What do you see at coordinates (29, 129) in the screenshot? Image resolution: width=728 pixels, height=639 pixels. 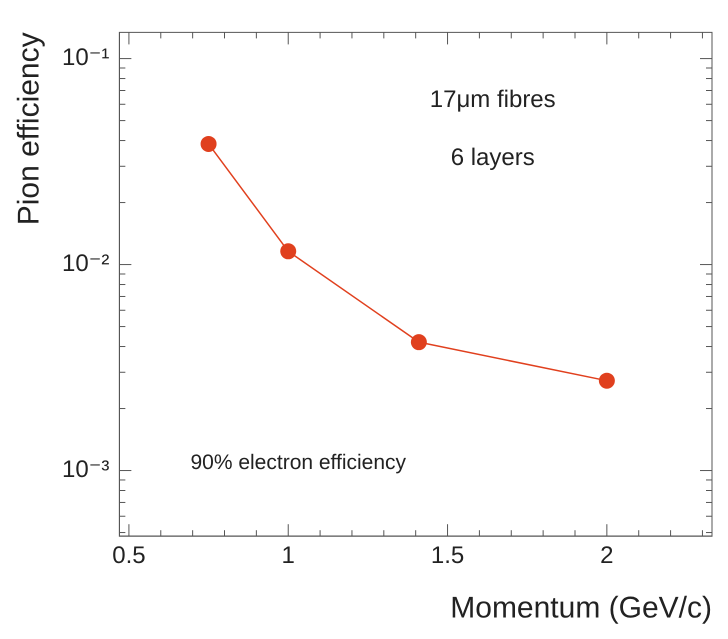 I see `y-axis-title: Pion efficiency` at bounding box center [29, 129].